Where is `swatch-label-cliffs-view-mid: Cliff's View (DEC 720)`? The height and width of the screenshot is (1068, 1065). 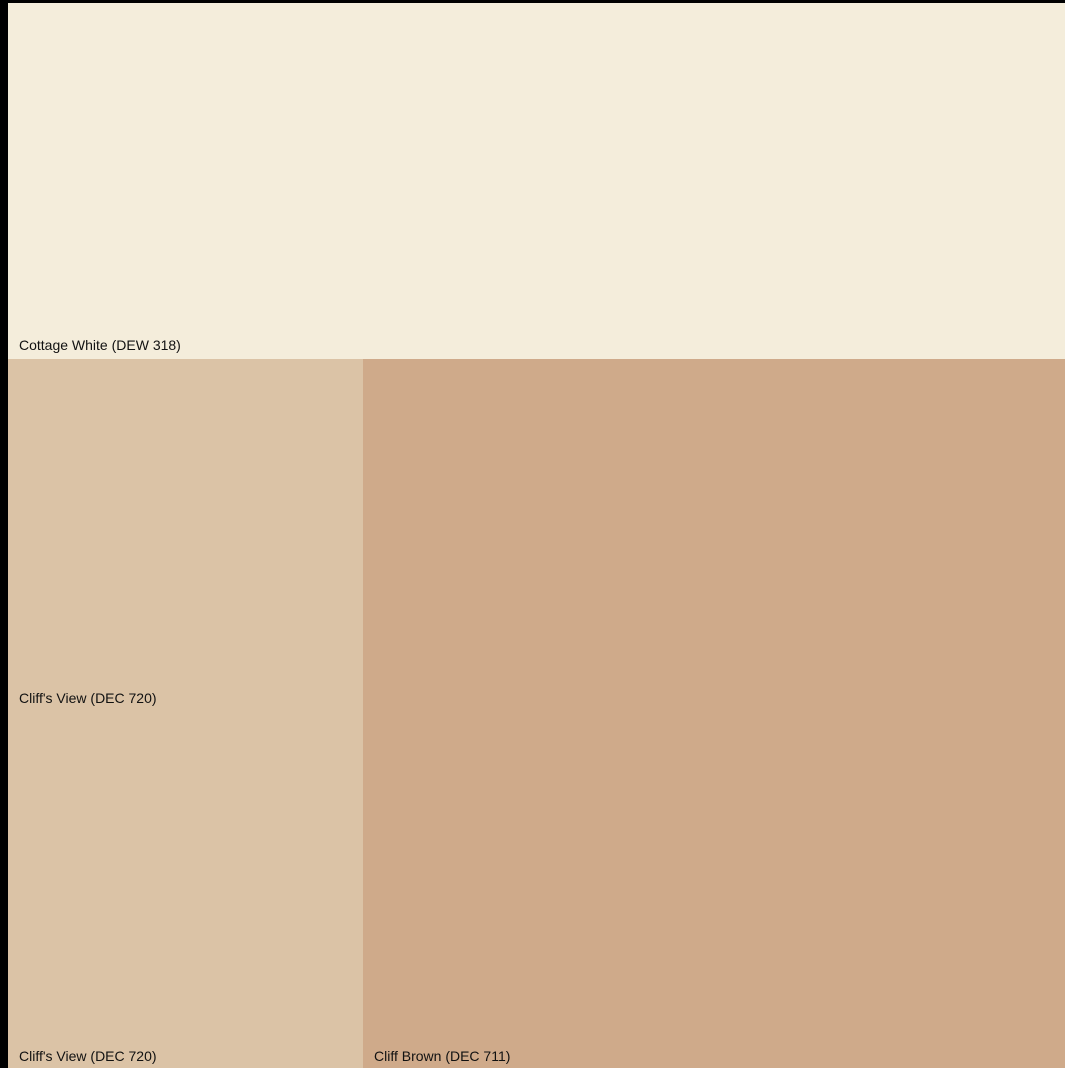
swatch-label-cliffs-view-mid: Cliff's View (DEC 720) is located at coordinates (88, 698).